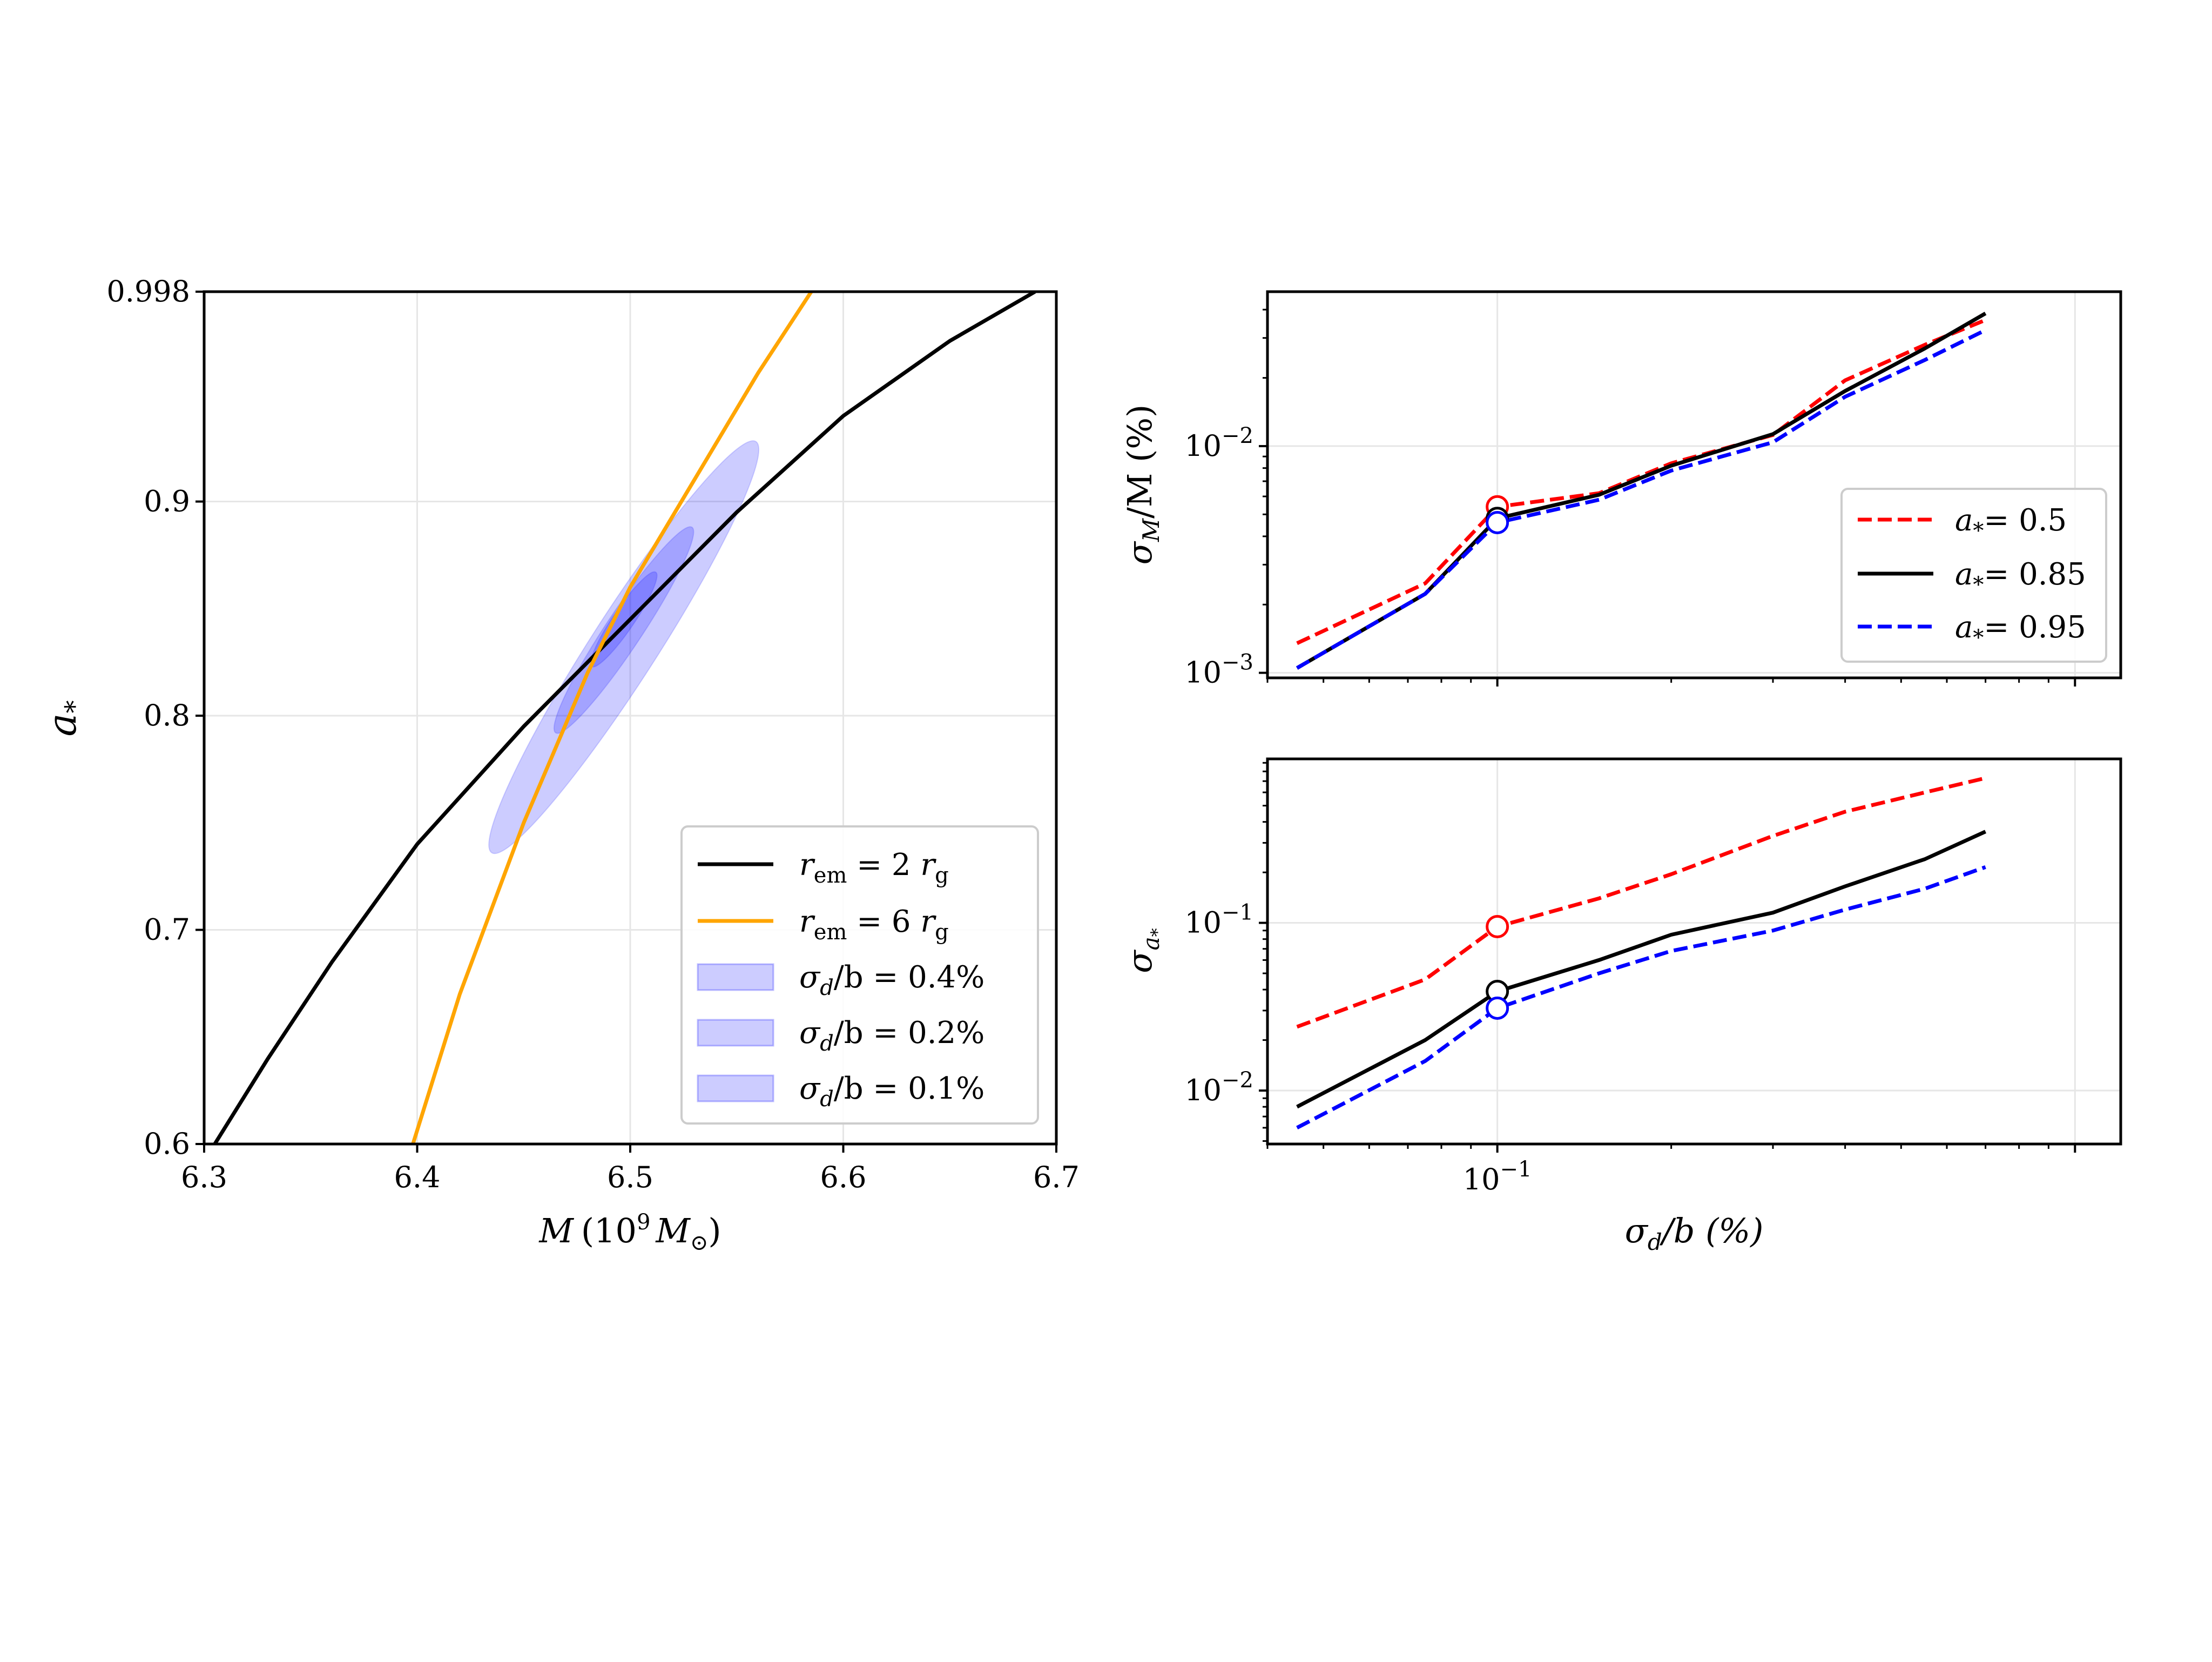 This screenshot has height=1662, width=2212. What do you see at coordinates (167, 502) in the screenshot?
I see `y-tick-label: 0.9` at bounding box center [167, 502].